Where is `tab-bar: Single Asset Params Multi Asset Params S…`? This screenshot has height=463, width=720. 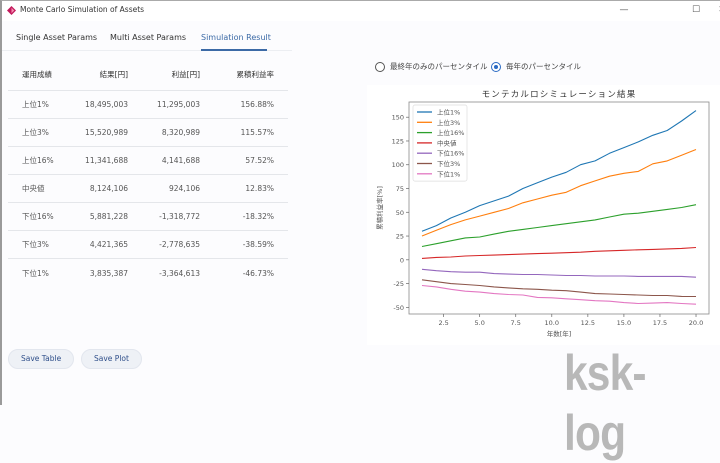
tab-bar: Single Asset Params Multi Asset Params S… is located at coordinates (147, 39).